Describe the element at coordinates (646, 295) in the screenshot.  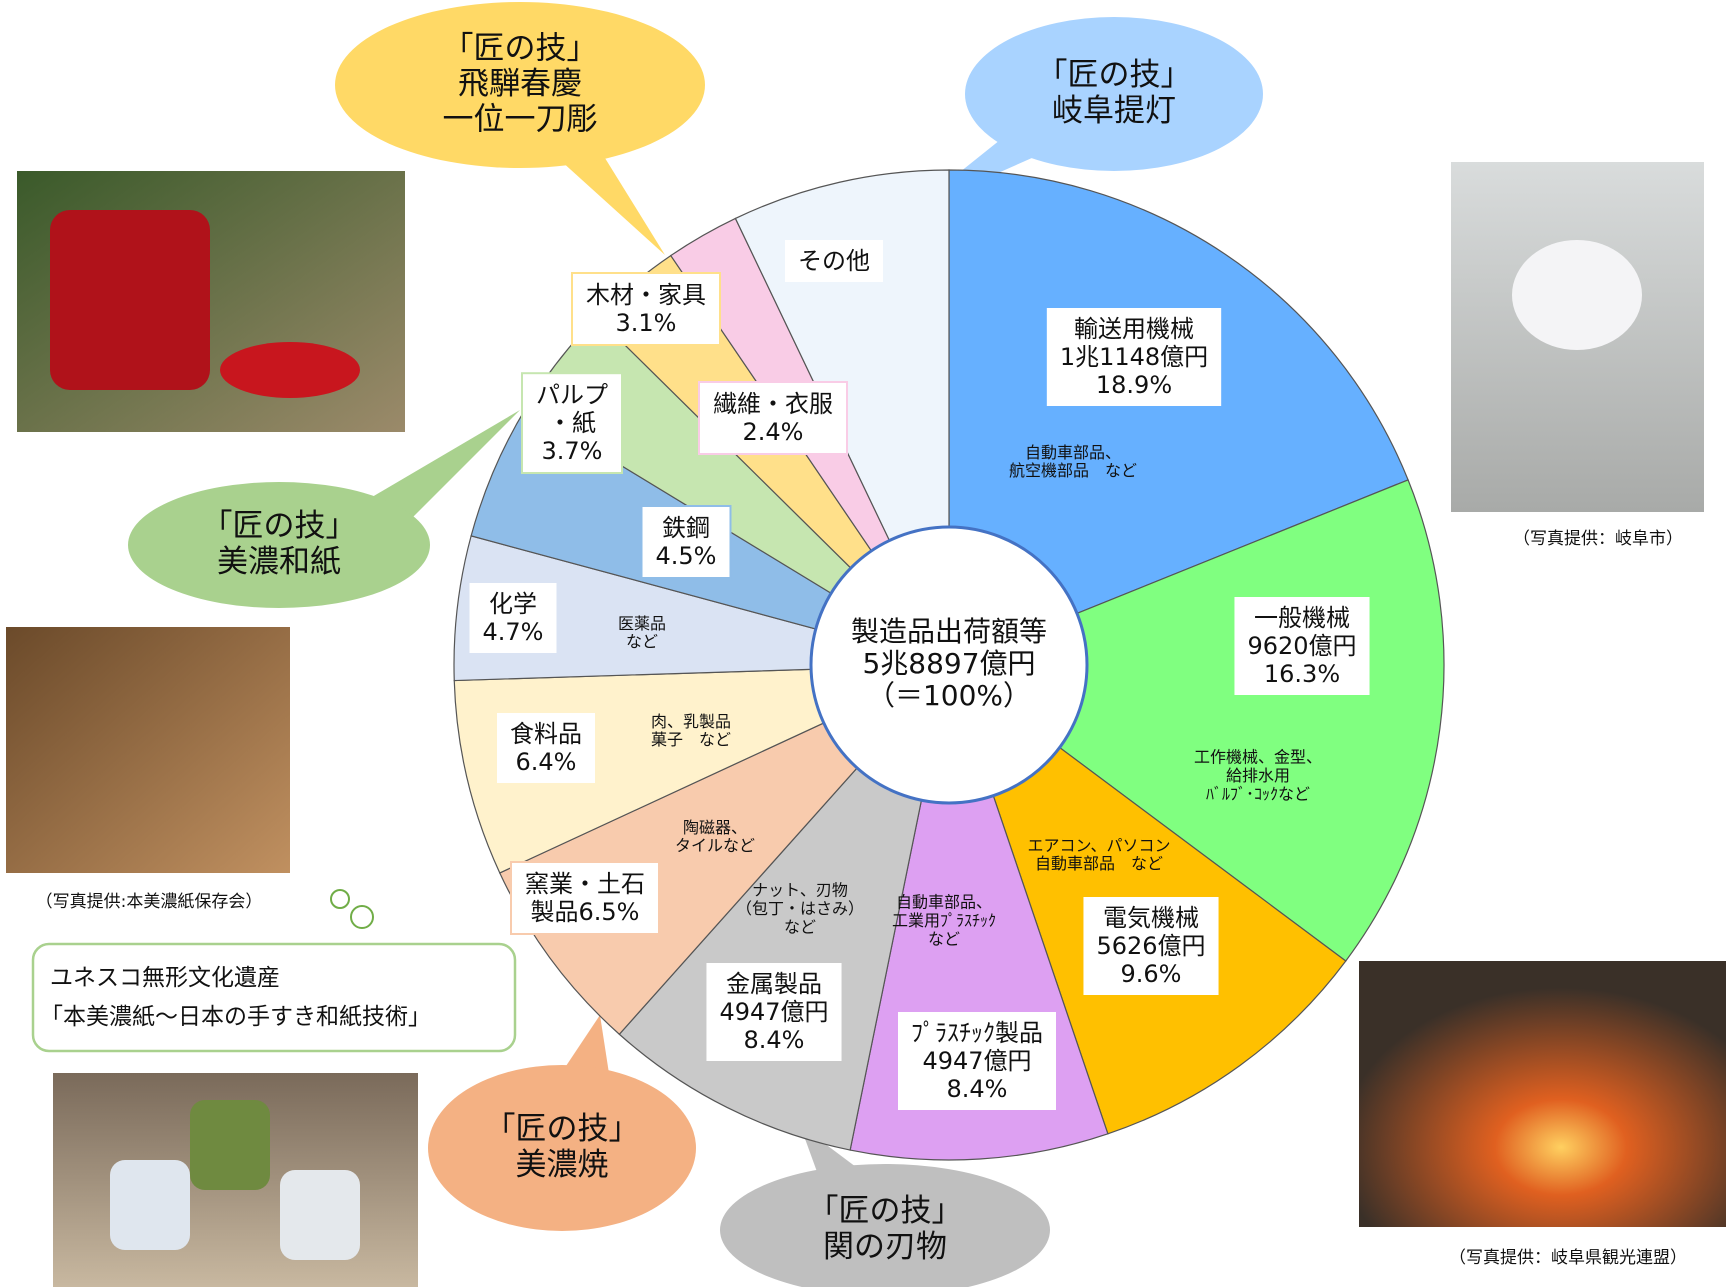
I see `label-text: 木材・家具` at that location.